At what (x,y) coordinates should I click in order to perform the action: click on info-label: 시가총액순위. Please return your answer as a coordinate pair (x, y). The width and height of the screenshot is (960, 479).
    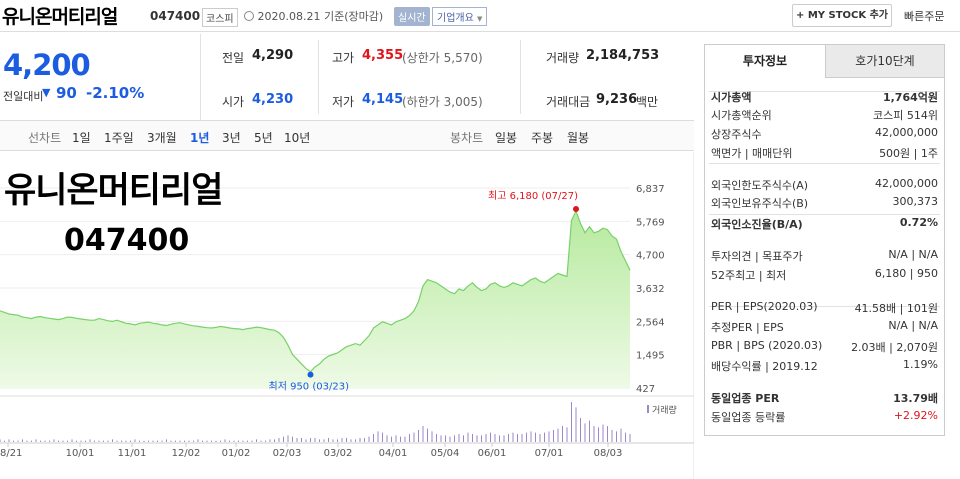
    Looking at the image, I should click on (741, 115).